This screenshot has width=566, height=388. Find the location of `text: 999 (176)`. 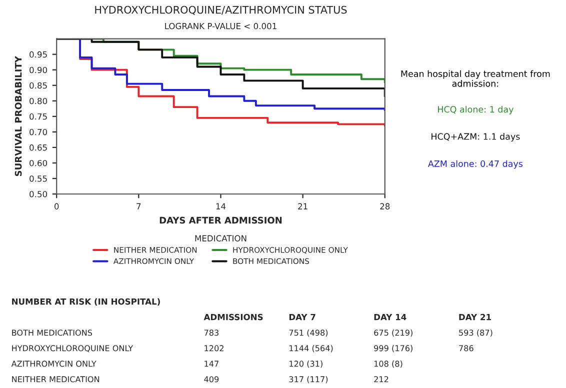

text: 999 (176) is located at coordinates (393, 348).